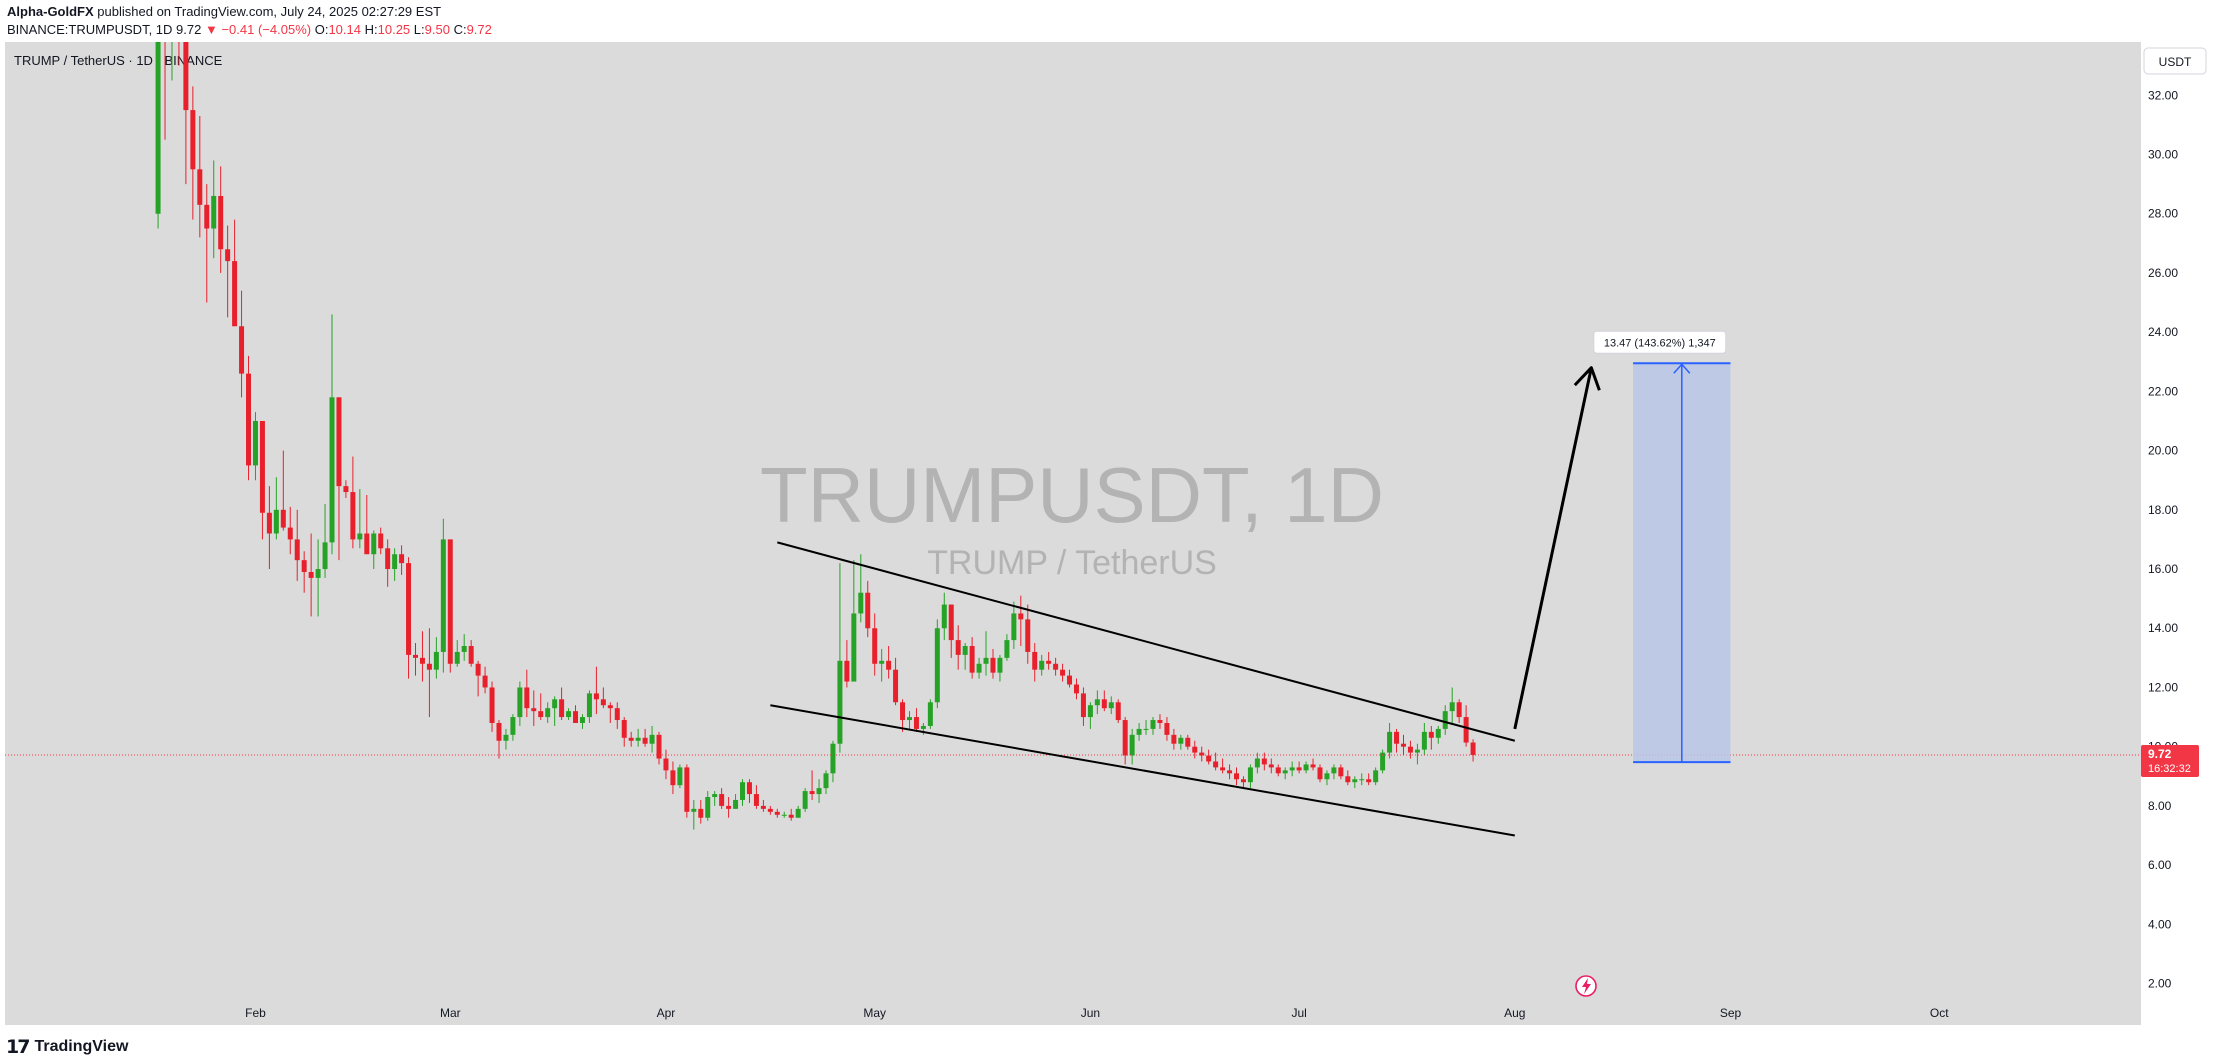 This screenshot has height=1064, width=2213. Describe the element at coordinates (1072, 563) in the screenshot. I see `watermark-subtitle: TRUMP / TetherUS` at that location.